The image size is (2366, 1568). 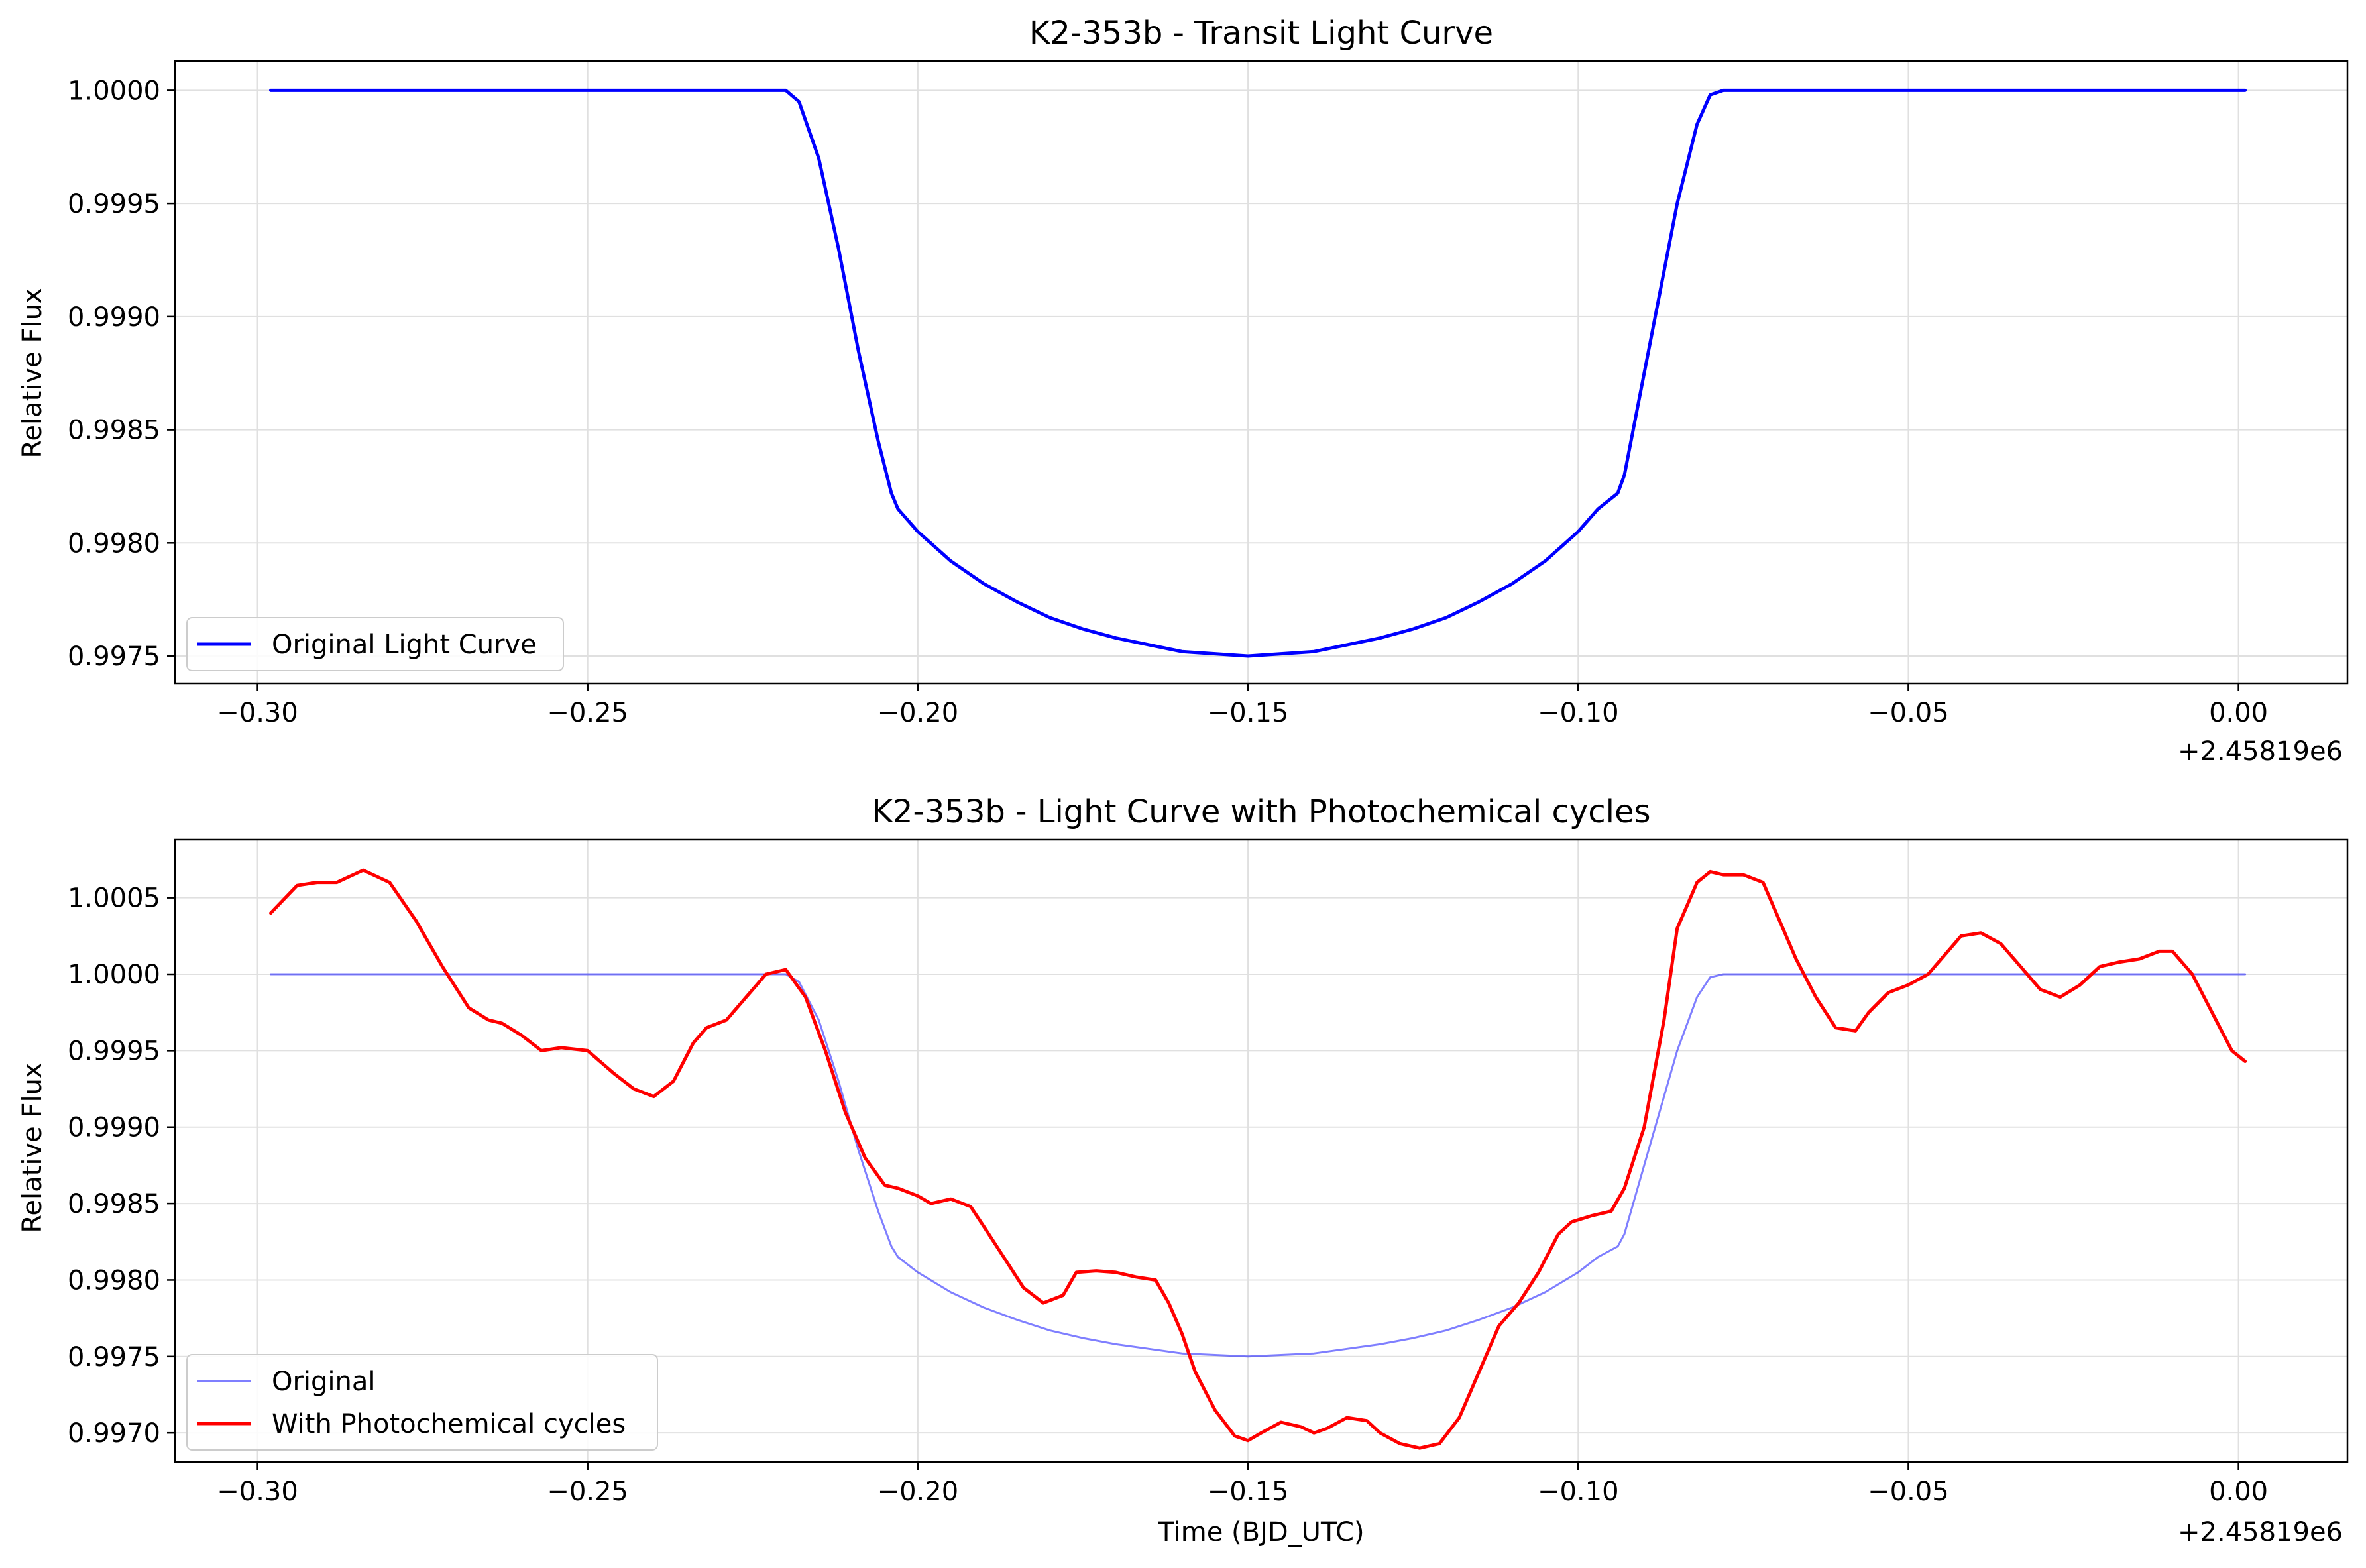 What do you see at coordinates (114, 898) in the screenshot?
I see `y-tick-label: 1.0005` at bounding box center [114, 898].